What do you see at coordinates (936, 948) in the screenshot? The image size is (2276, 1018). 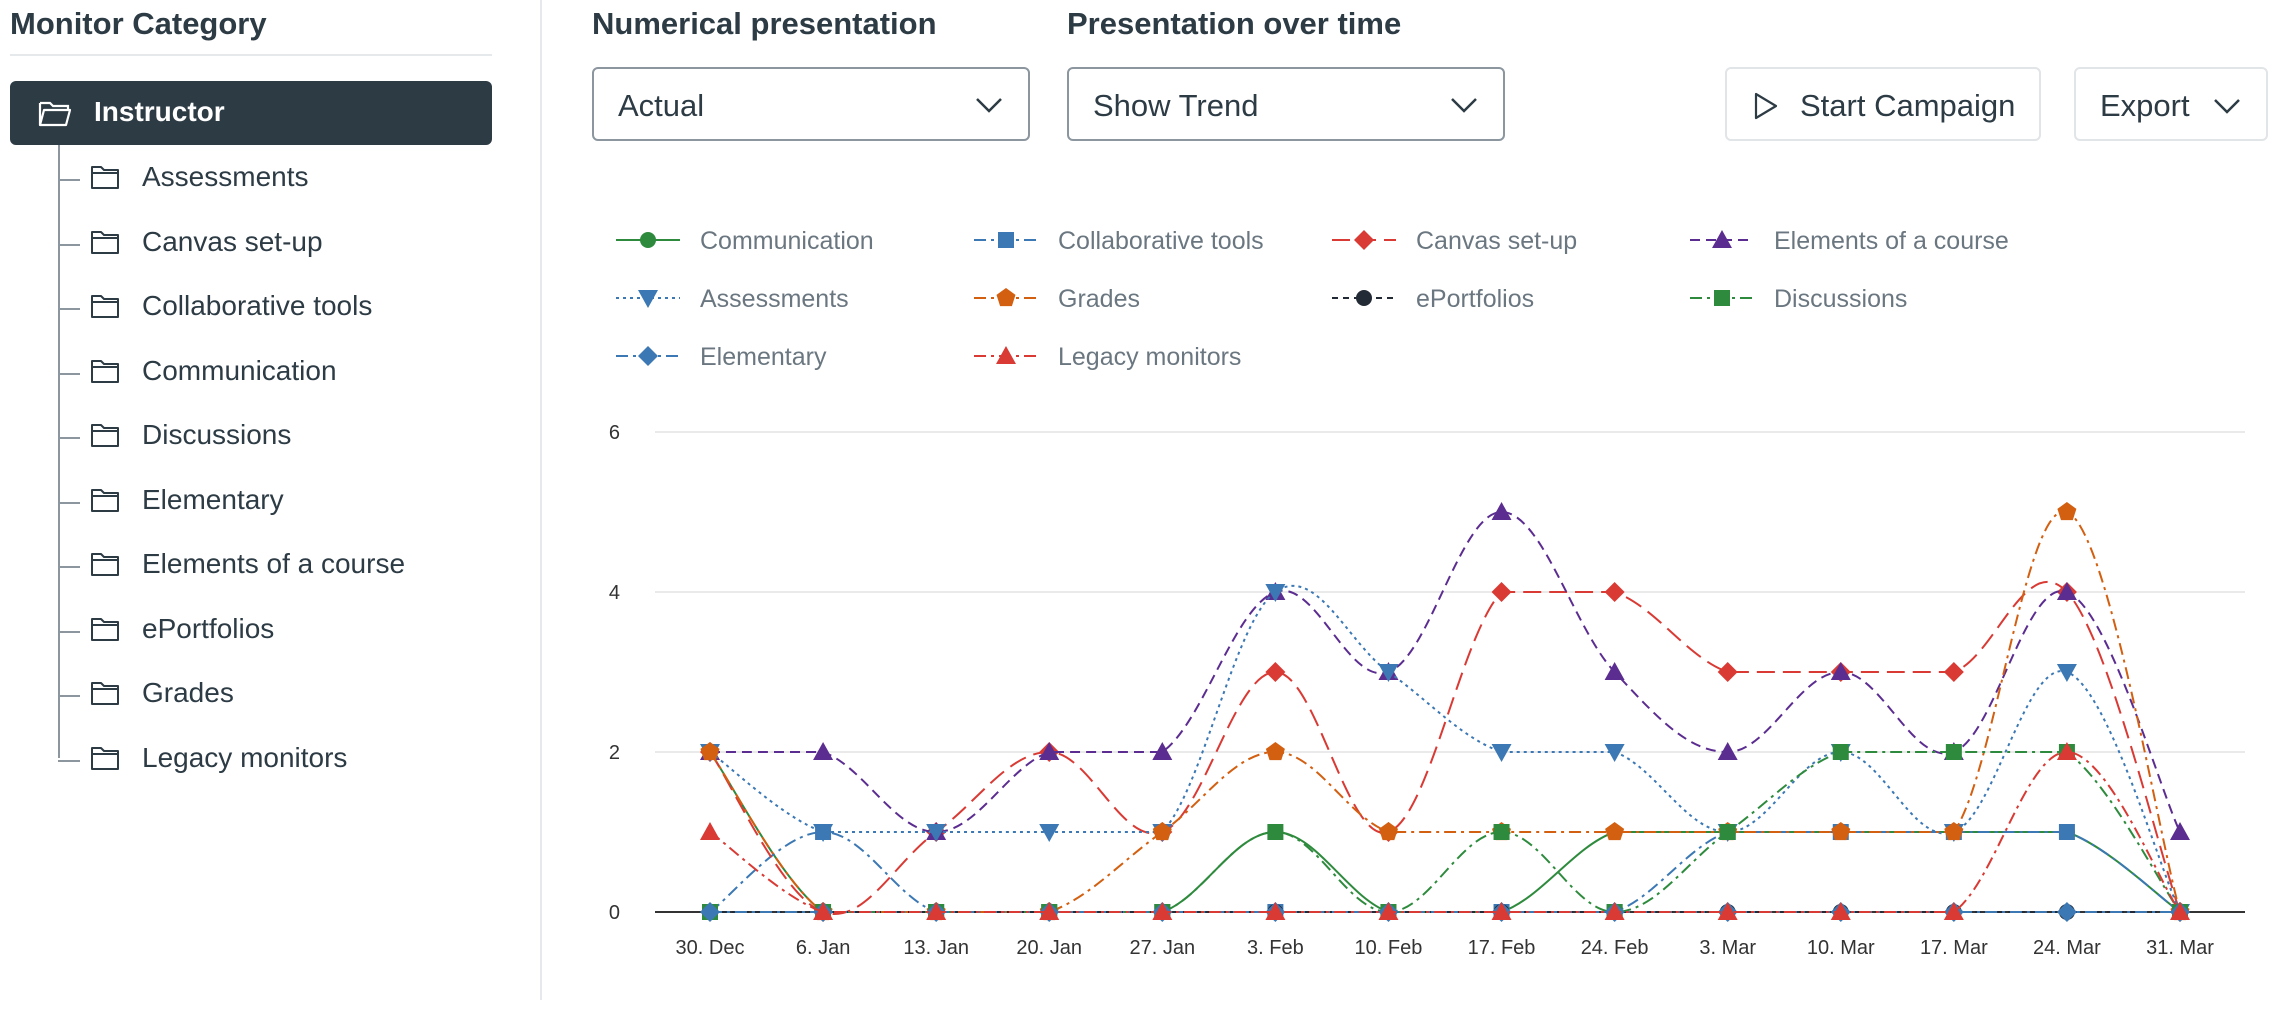 I see `x-tick-label: 13. Jan` at bounding box center [936, 948].